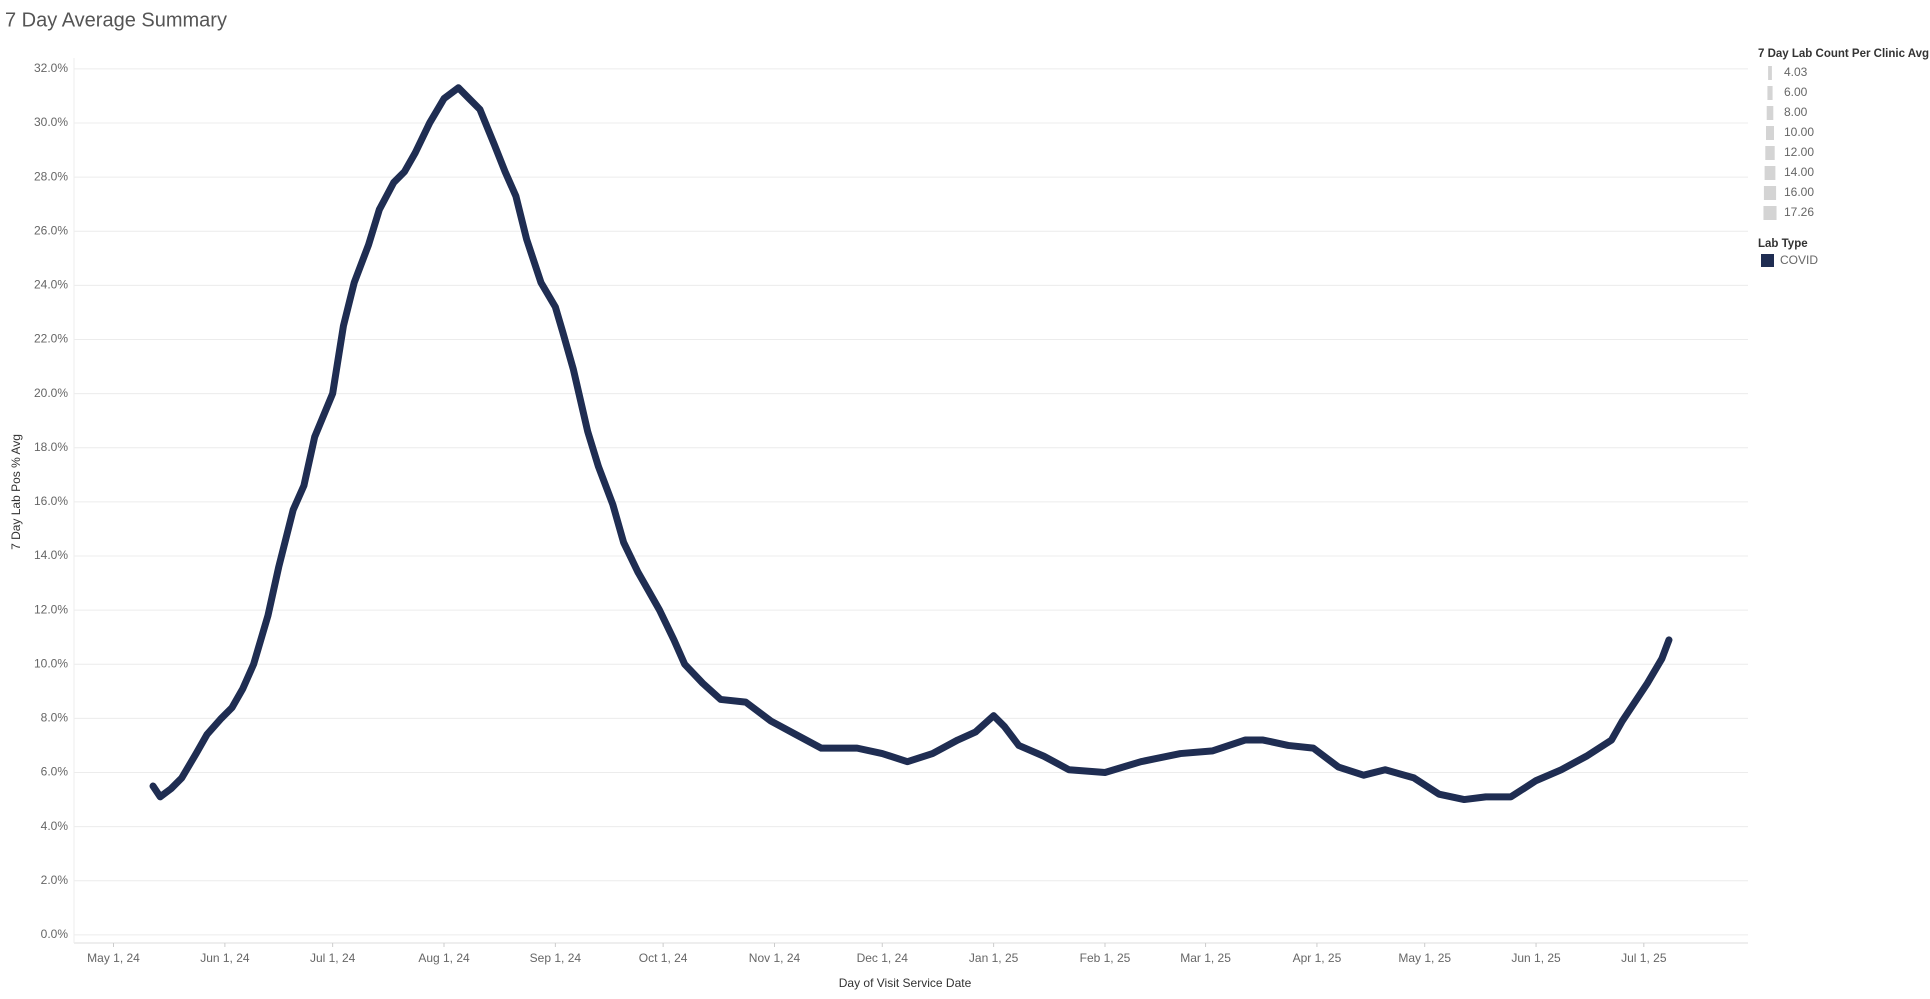 The width and height of the screenshot is (1930, 999). What do you see at coordinates (51, 447) in the screenshot?
I see `y-tick-label: 18.0%` at bounding box center [51, 447].